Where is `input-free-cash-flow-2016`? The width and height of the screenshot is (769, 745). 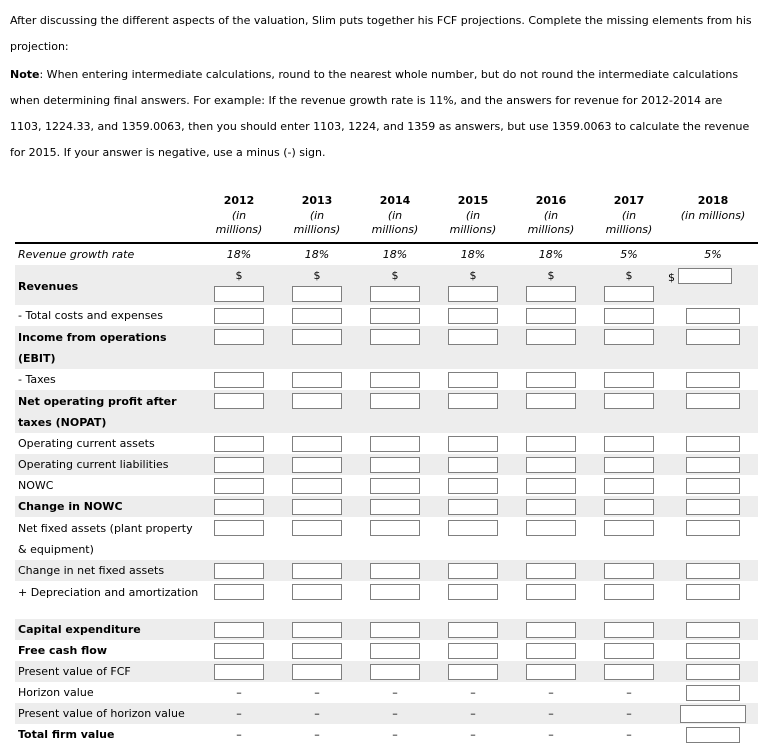
input-free-cash-flow-2016 is located at coordinates (551, 650).